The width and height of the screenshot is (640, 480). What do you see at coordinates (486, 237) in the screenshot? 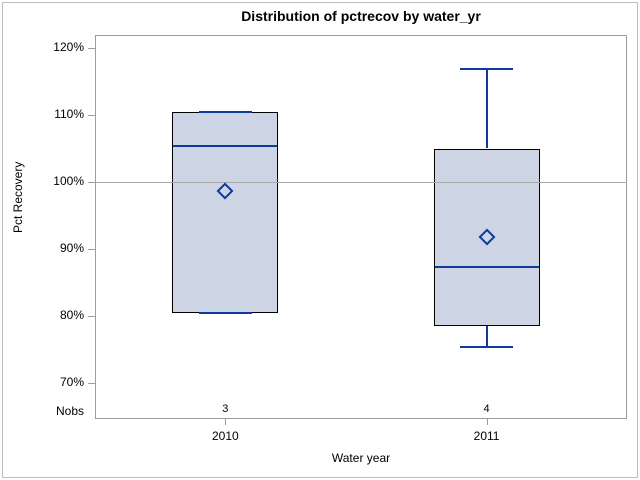
I see `box-2011` at bounding box center [486, 237].